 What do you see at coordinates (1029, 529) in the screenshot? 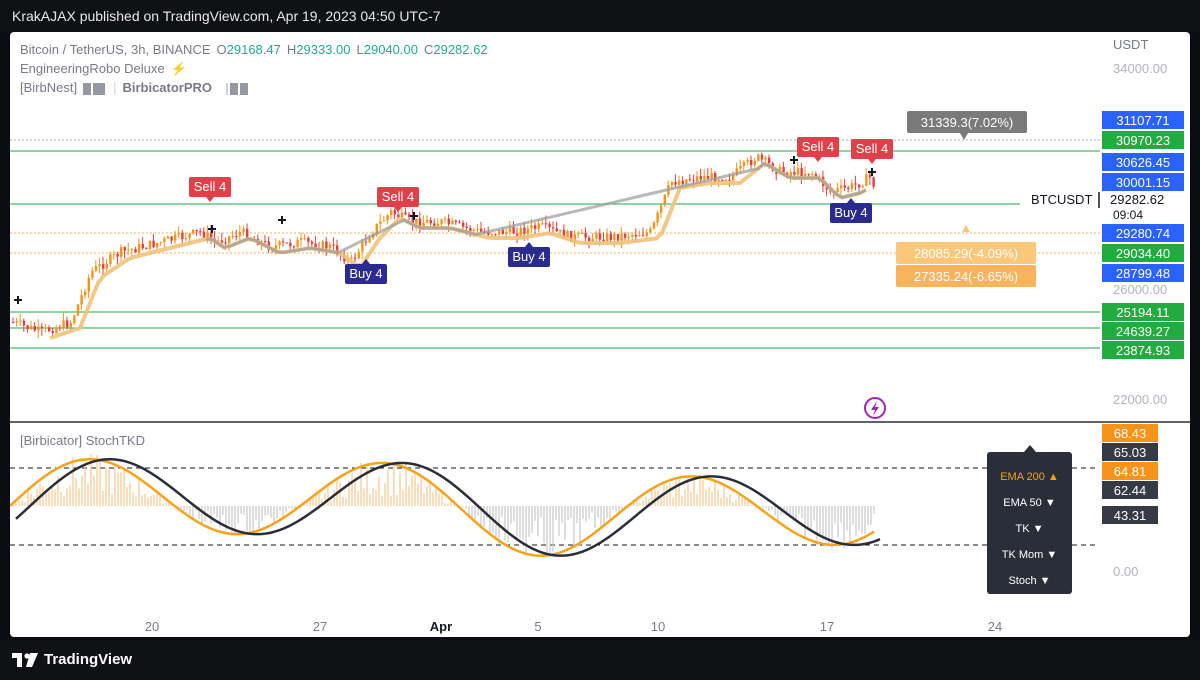
I see `dropdown-item-tk: TK ▼` at bounding box center [1029, 529].